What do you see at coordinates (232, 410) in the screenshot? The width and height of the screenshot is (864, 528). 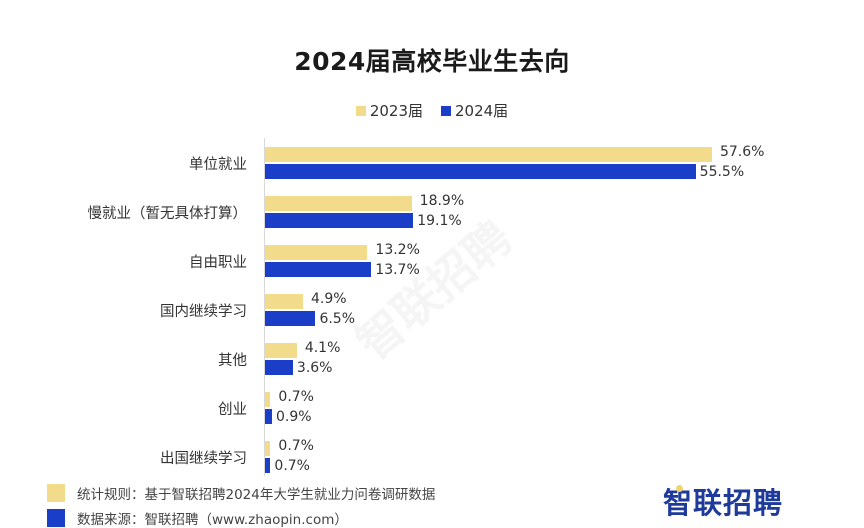 I see `category-label: 创业` at bounding box center [232, 410].